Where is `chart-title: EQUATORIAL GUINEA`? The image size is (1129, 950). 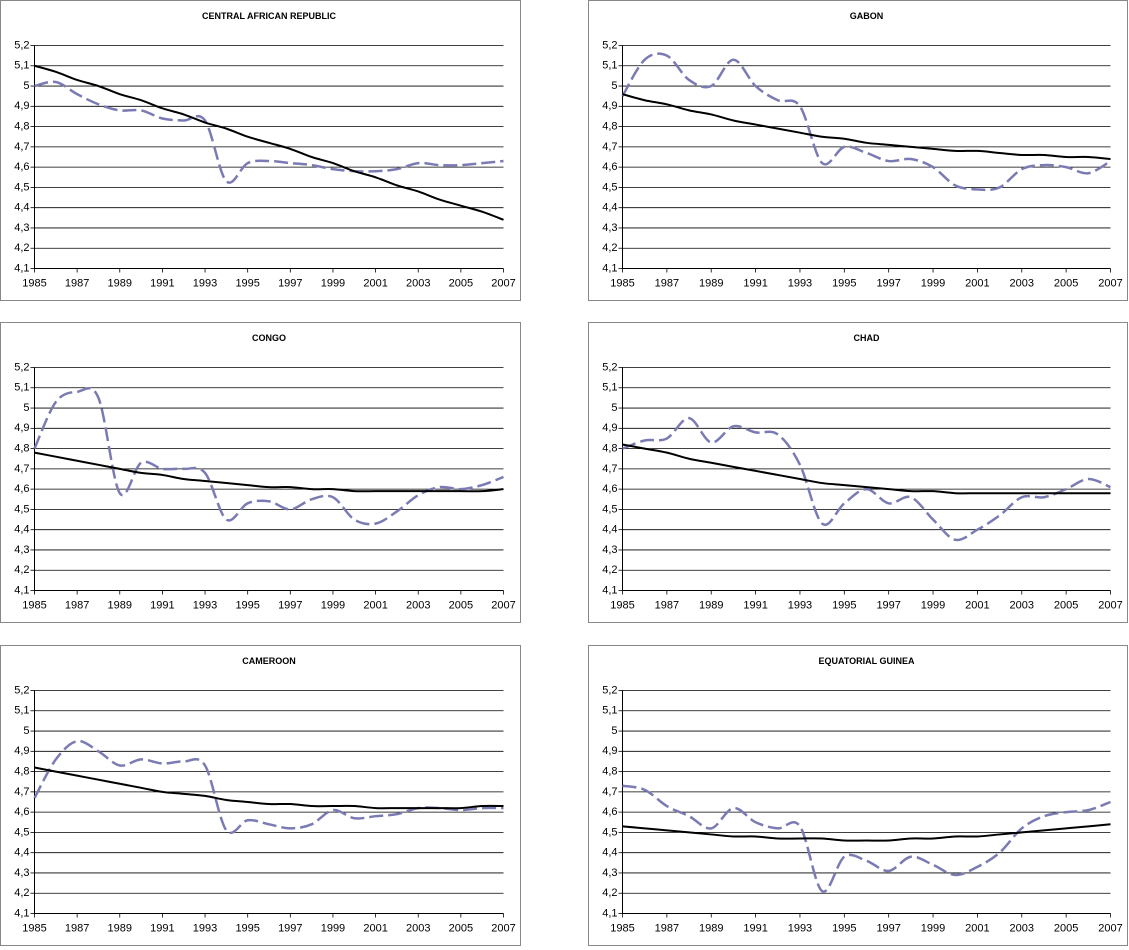
chart-title: EQUATORIAL GUINEA is located at coordinates (866, 661).